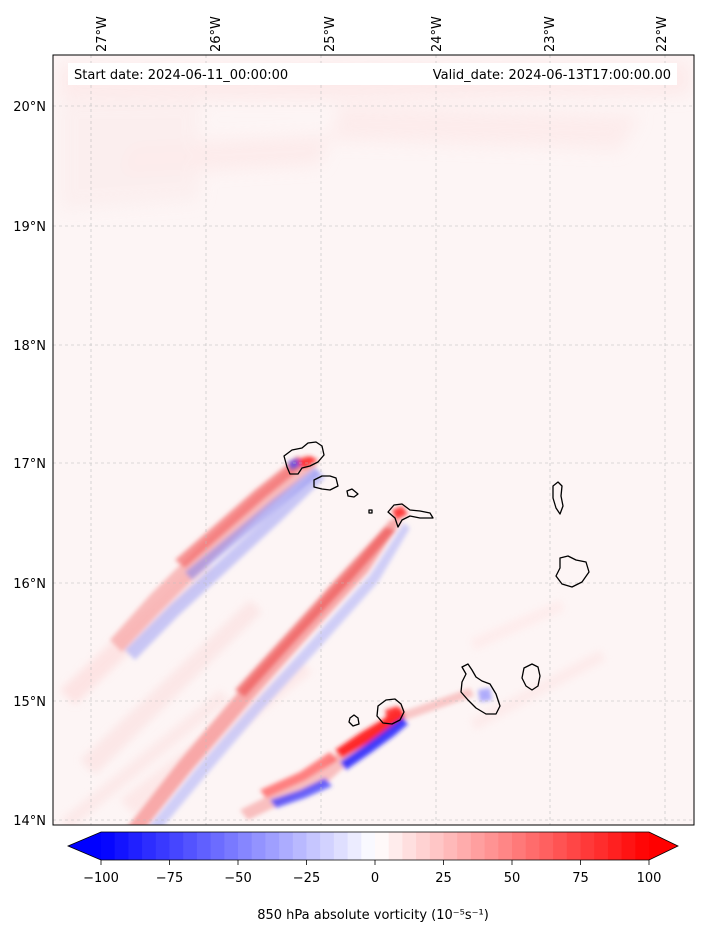 This screenshot has height=936, width=703. Describe the element at coordinates (84, 846) in the screenshot. I see `colorbar-extend-left` at that location.